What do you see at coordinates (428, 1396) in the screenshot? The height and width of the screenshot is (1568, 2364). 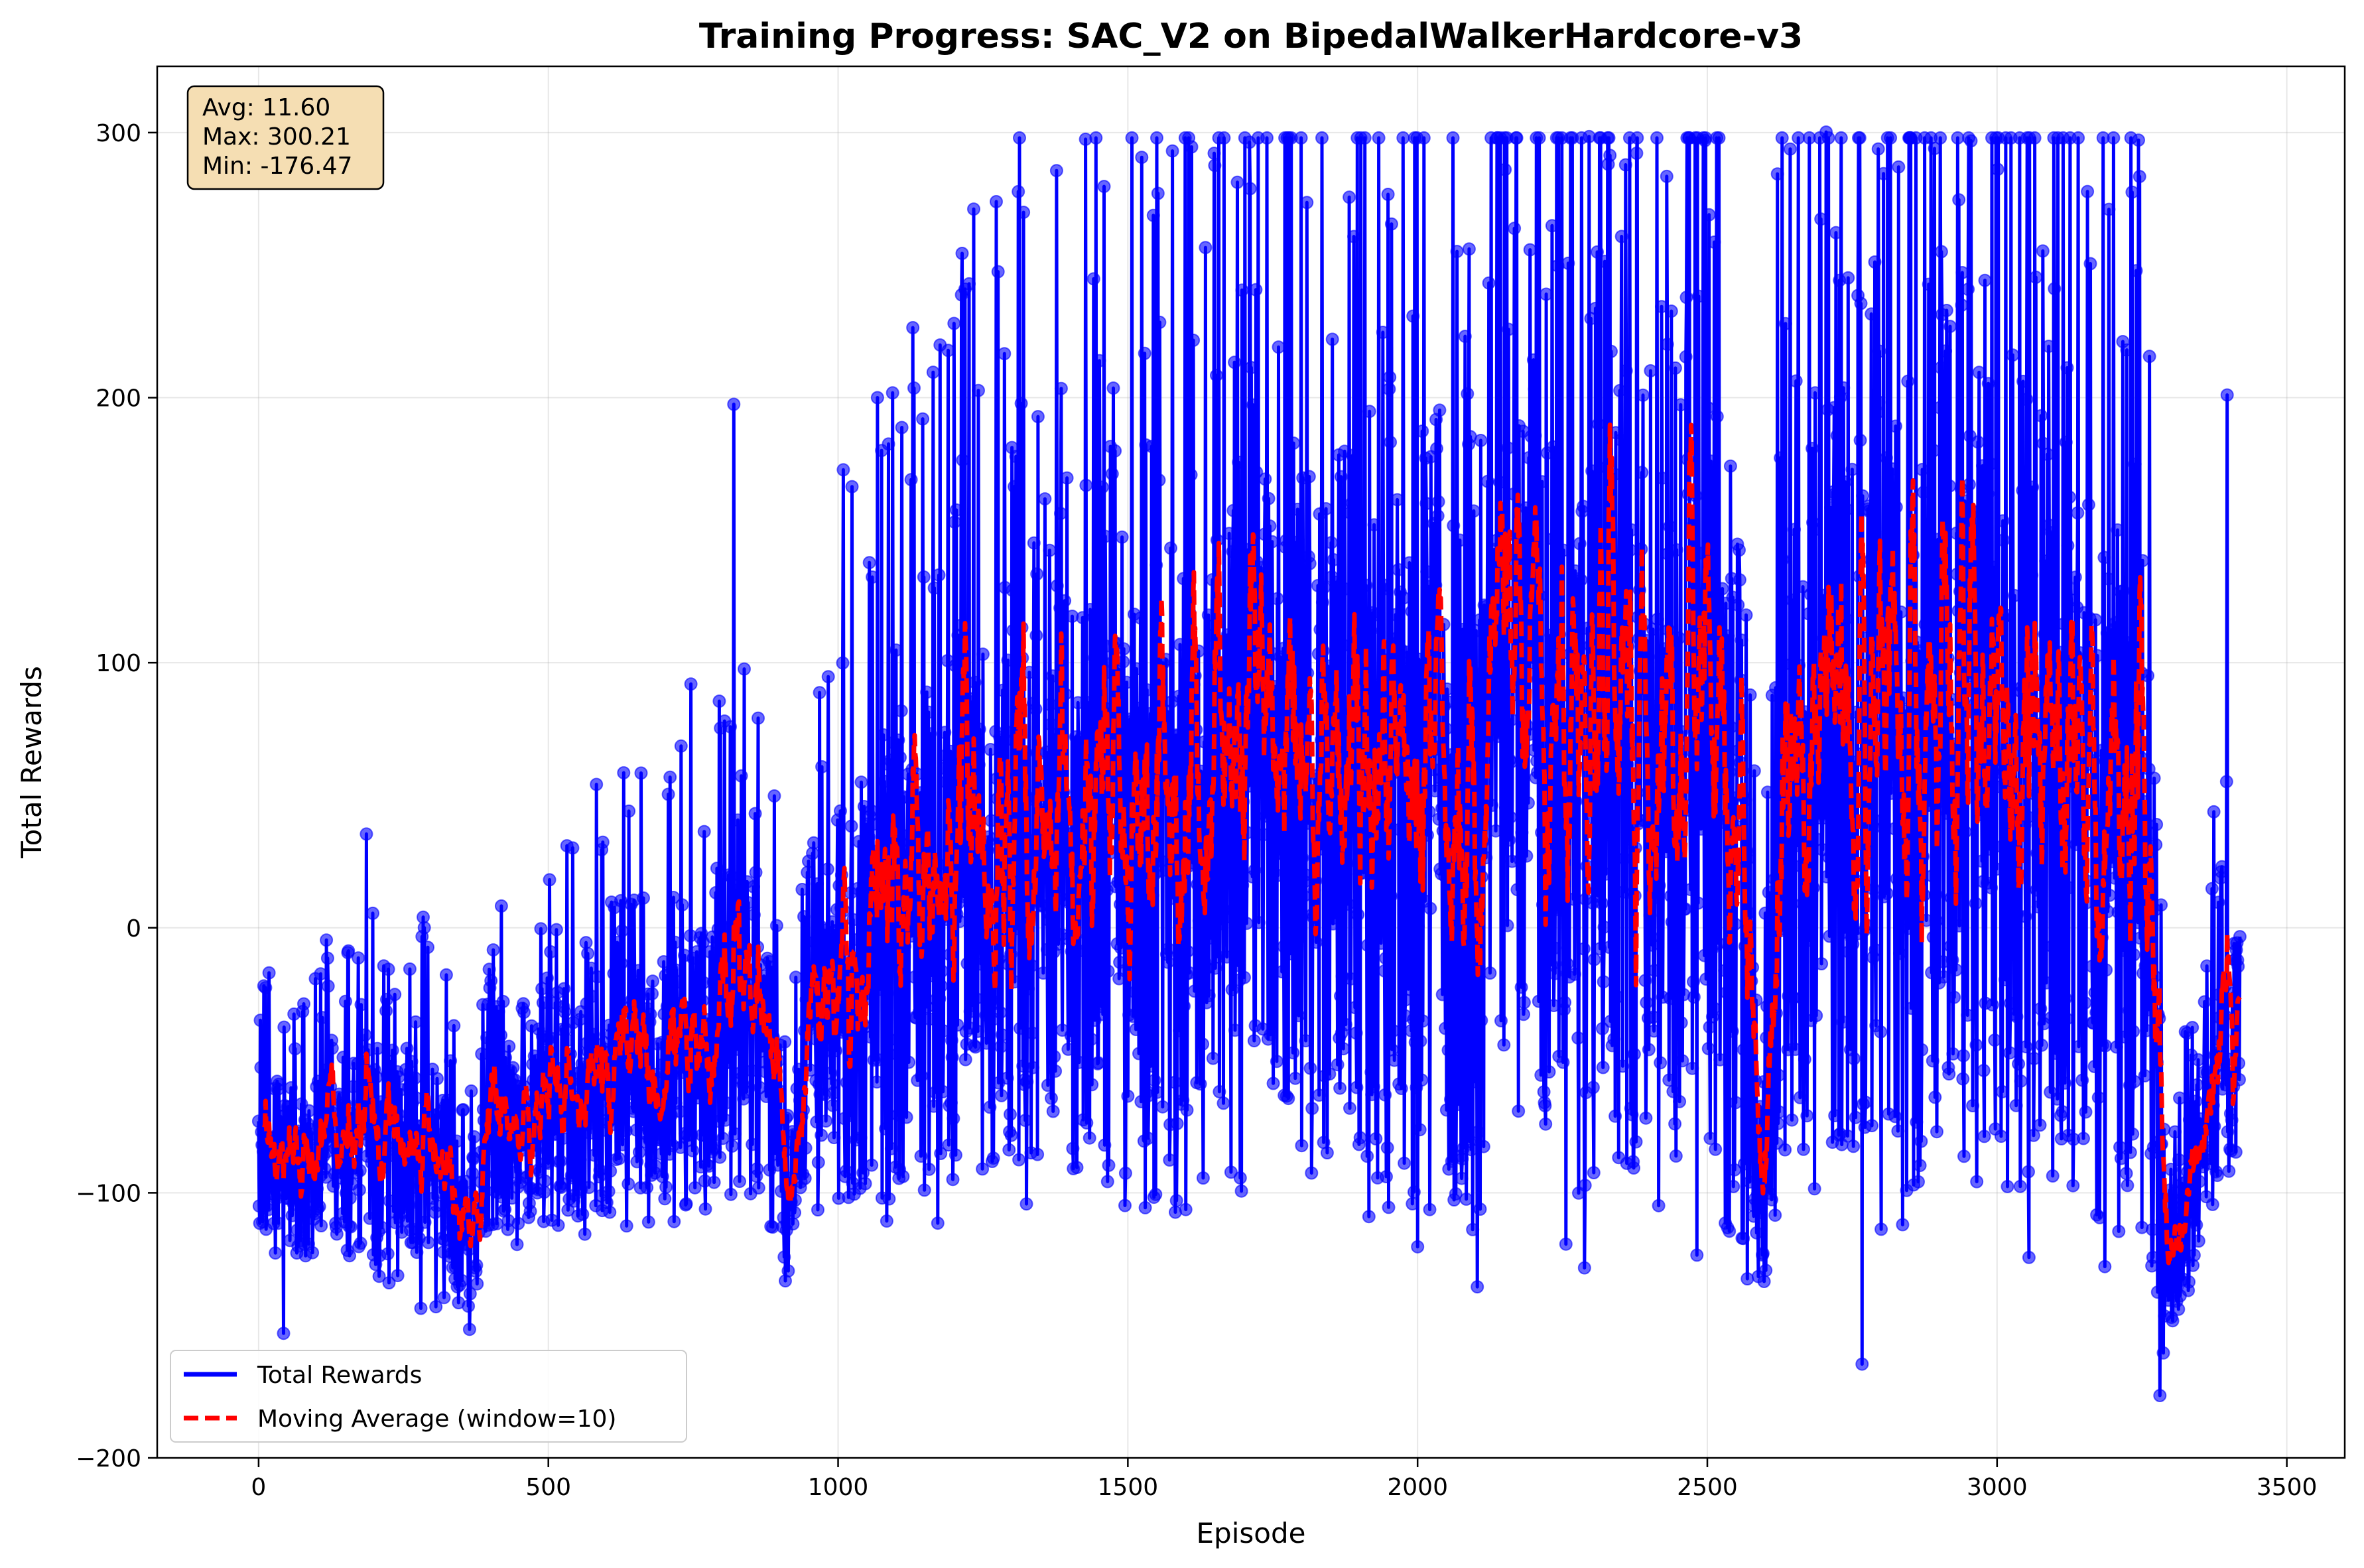 I see `legend: Total Rewards Moving Average (window=10)` at bounding box center [428, 1396].